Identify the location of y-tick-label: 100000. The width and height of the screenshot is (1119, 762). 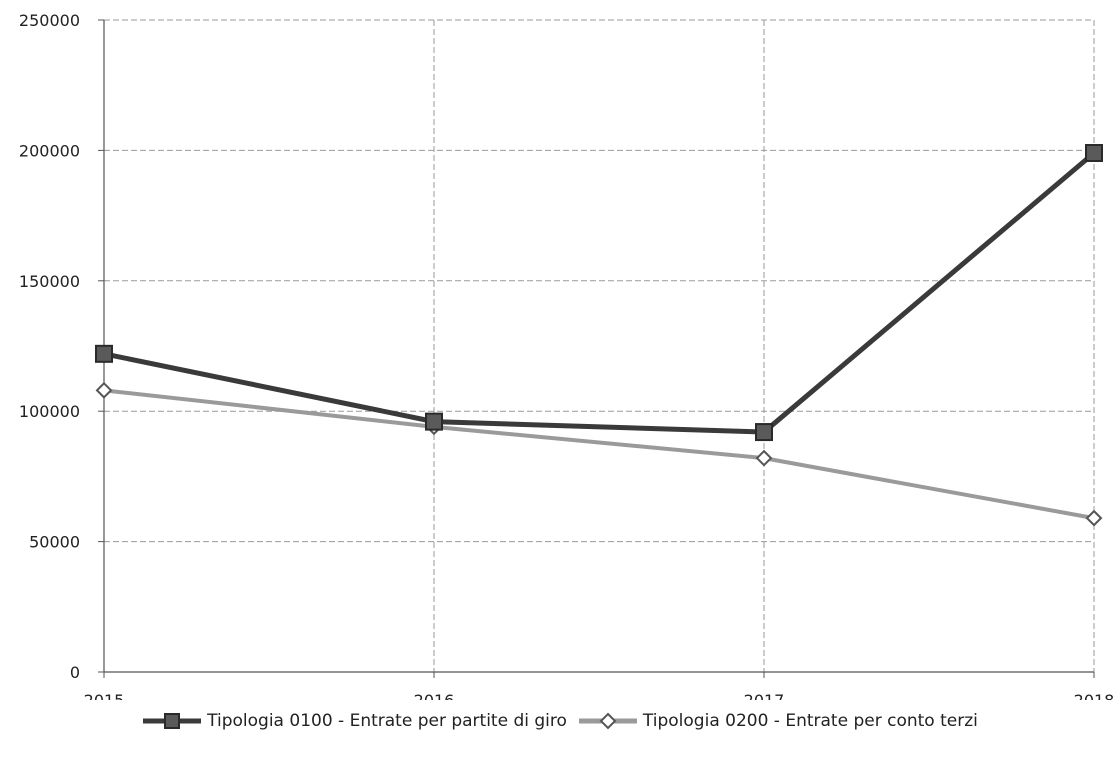
(49, 411).